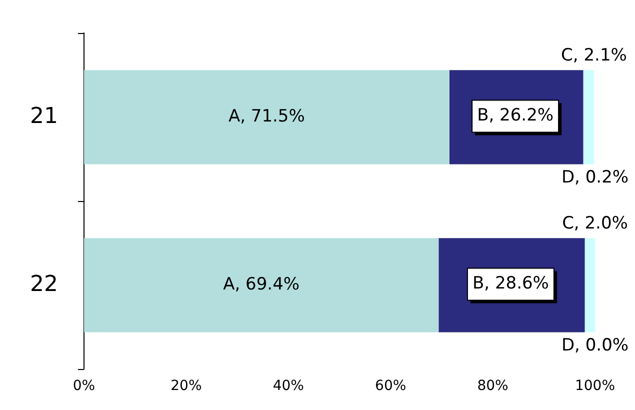 This screenshot has height=410, width=635. Describe the element at coordinates (44, 284) in the screenshot. I see `y-tick-label: 22` at that location.